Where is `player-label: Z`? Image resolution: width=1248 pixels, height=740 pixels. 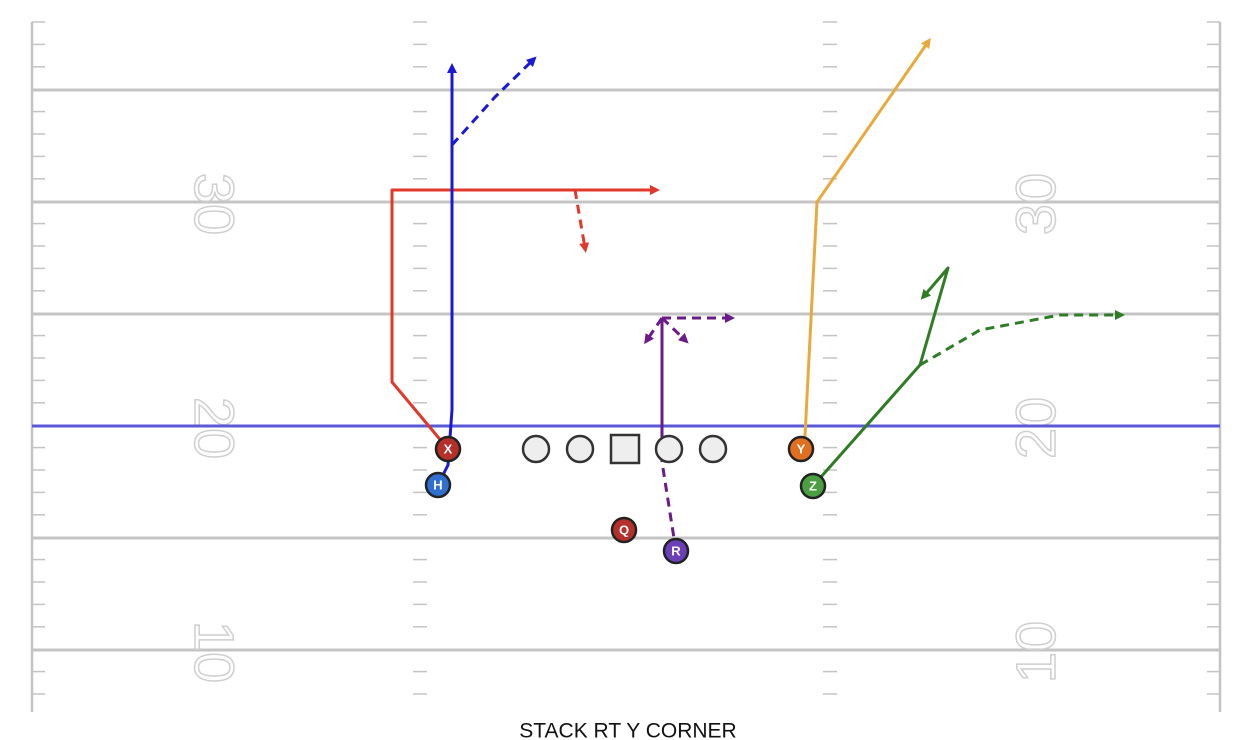 player-label: Z is located at coordinates (813, 486).